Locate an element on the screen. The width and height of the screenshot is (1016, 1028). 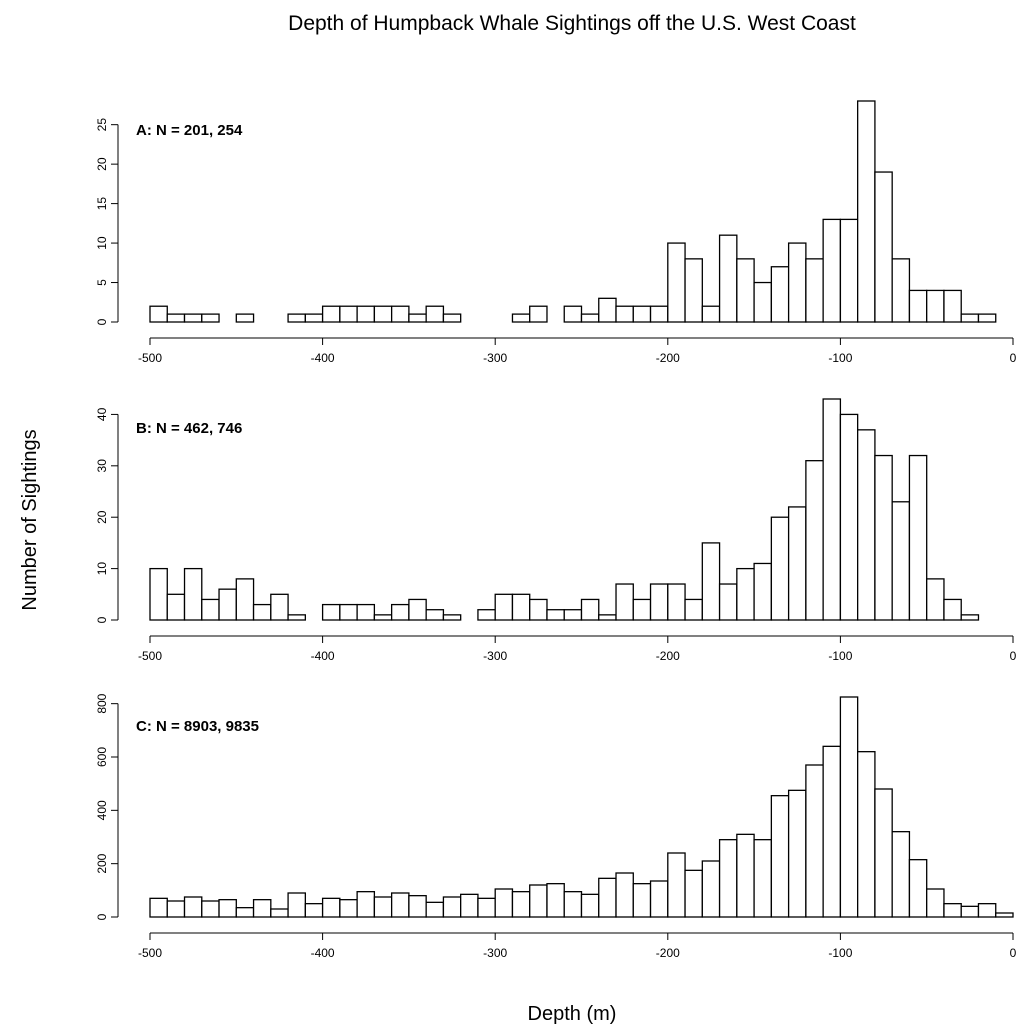
y-tick-label-c: 600 is located at coordinates (102, 757).